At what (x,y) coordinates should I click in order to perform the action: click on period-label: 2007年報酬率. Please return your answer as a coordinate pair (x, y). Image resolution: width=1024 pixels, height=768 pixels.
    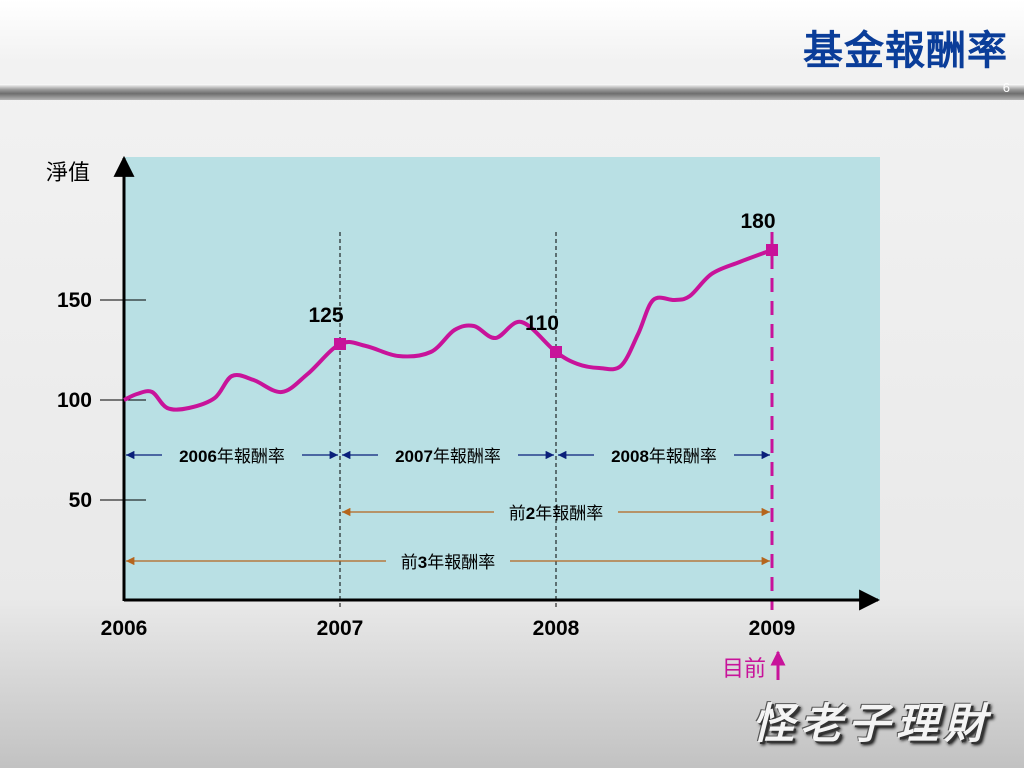
    Looking at the image, I should click on (448, 456).